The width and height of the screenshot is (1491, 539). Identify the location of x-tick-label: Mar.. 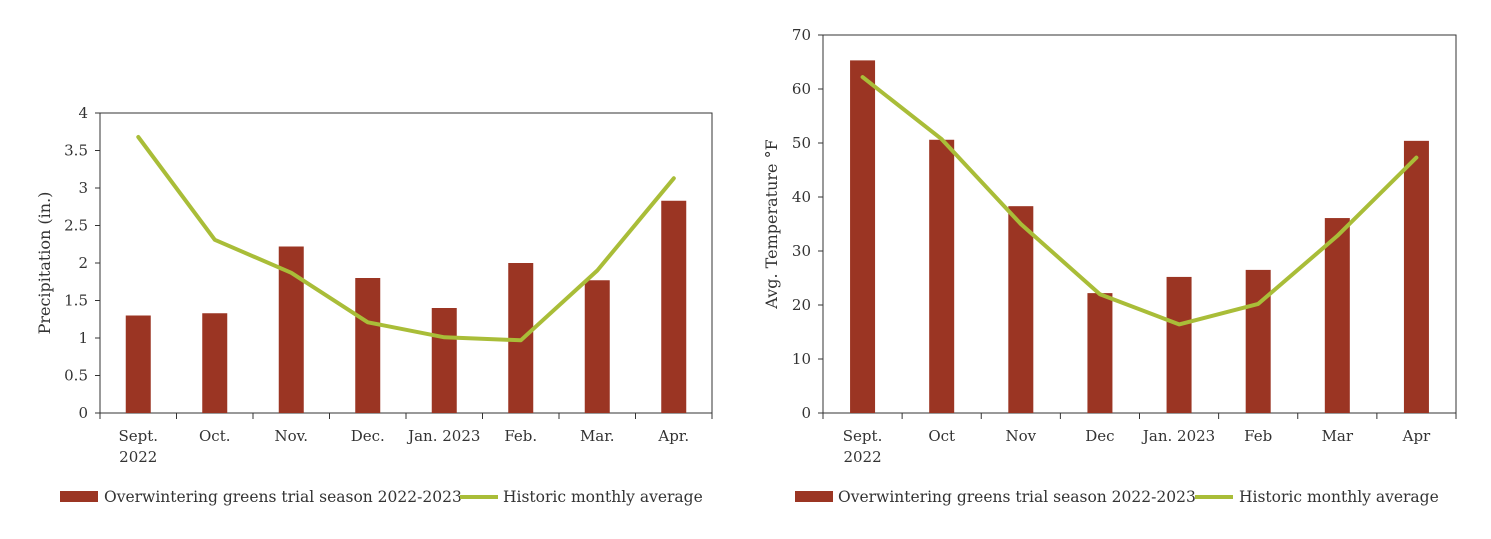
(597, 436).